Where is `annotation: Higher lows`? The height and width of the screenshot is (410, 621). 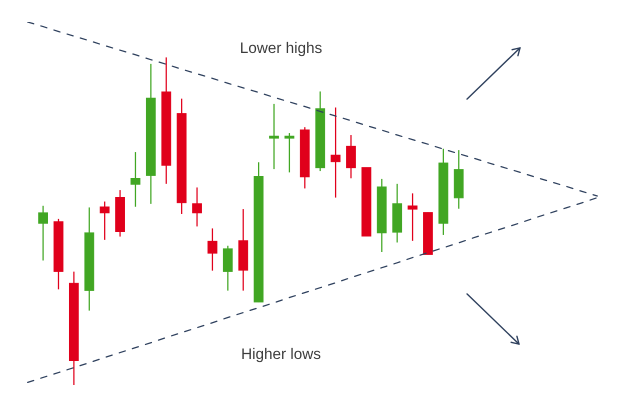 annotation: Higher lows is located at coordinates (281, 355).